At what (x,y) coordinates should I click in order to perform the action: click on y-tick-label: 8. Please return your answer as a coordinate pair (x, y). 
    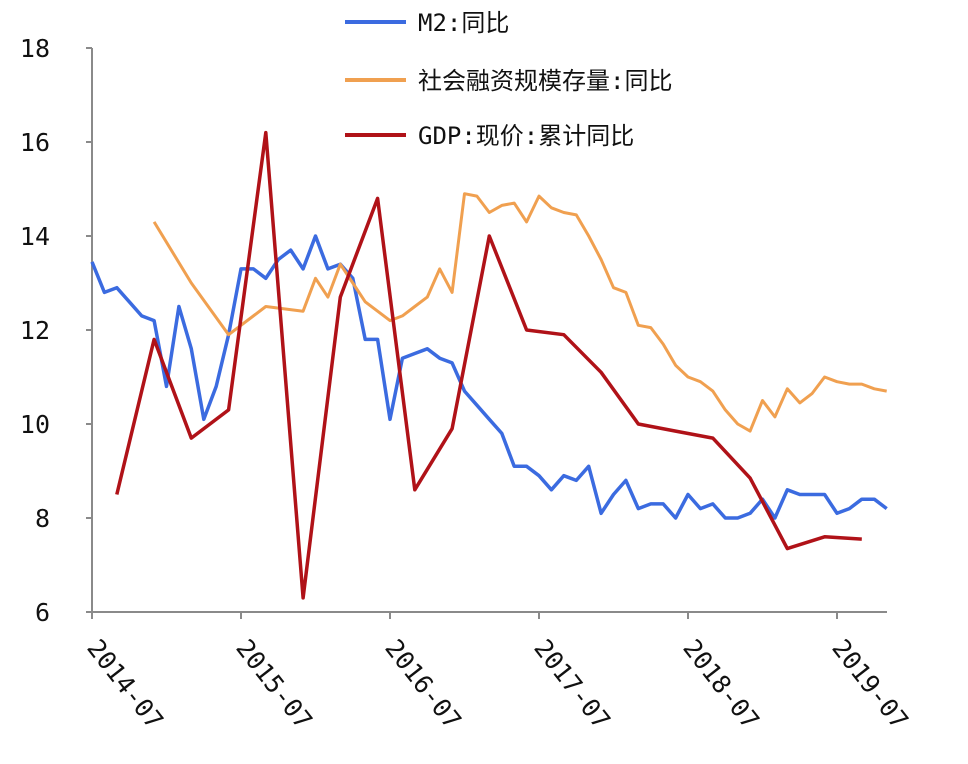
    Looking at the image, I should click on (42, 518).